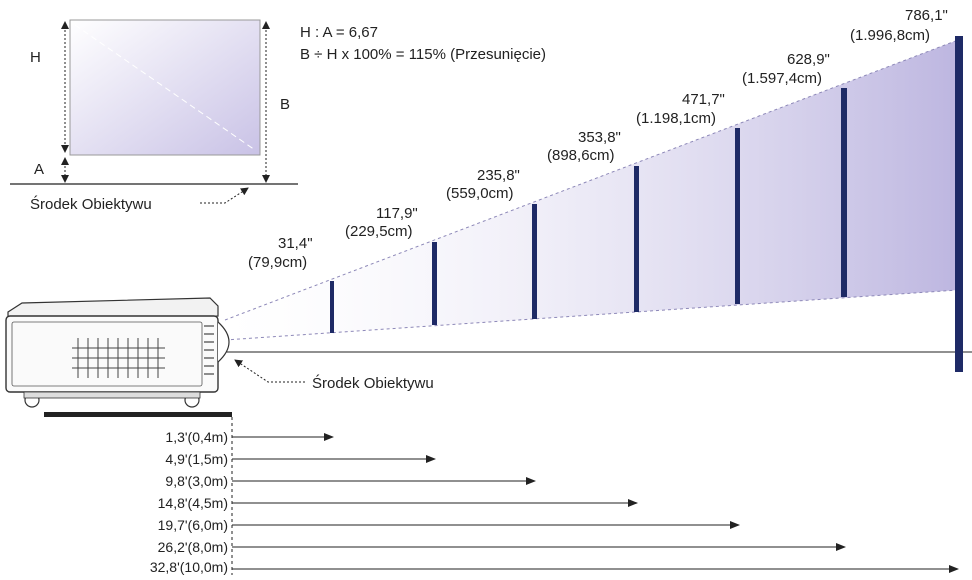 Image resolution: width=972 pixels, height=580 pixels. I want to click on distance-label: 32,8'(10,0m), so click(189, 567).